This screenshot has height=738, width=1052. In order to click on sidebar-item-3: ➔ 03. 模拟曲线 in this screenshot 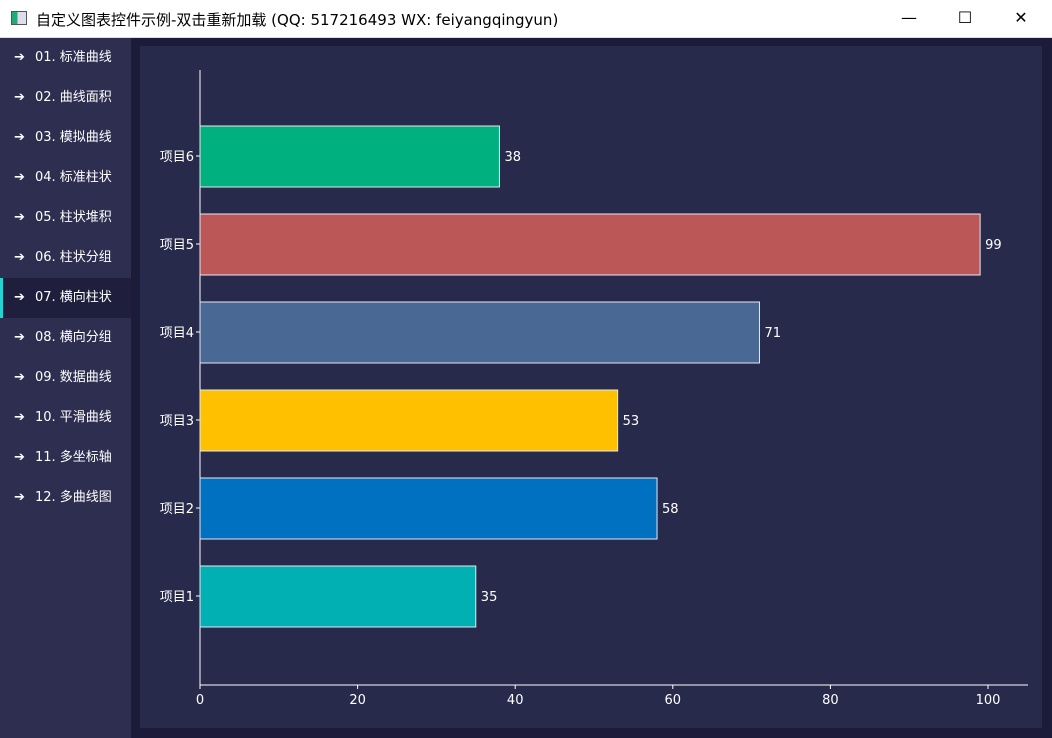, I will do `click(65, 138)`.